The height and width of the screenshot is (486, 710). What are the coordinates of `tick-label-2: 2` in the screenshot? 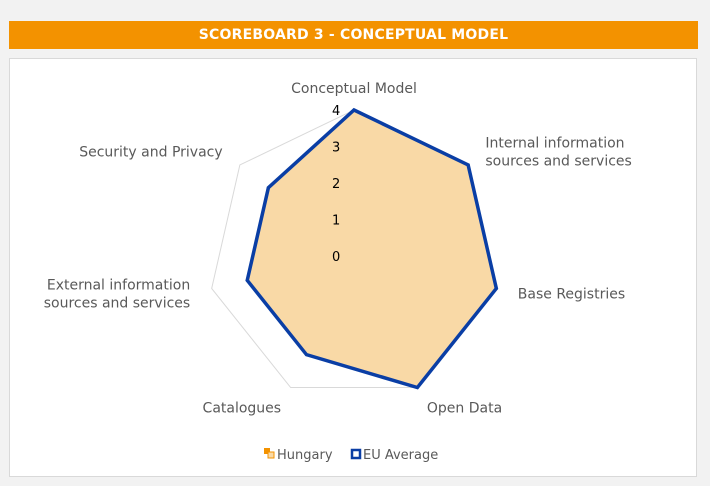 It's located at (336, 184).